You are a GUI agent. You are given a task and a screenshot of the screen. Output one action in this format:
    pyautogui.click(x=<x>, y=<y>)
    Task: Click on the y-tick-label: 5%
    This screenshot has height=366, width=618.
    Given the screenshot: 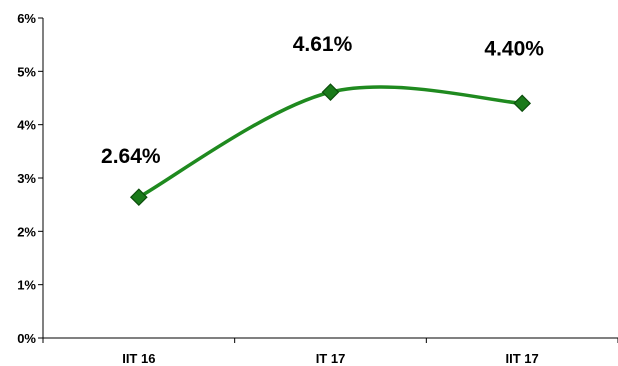 What is the action you would take?
    pyautogui.click(x=26, y=71)
    